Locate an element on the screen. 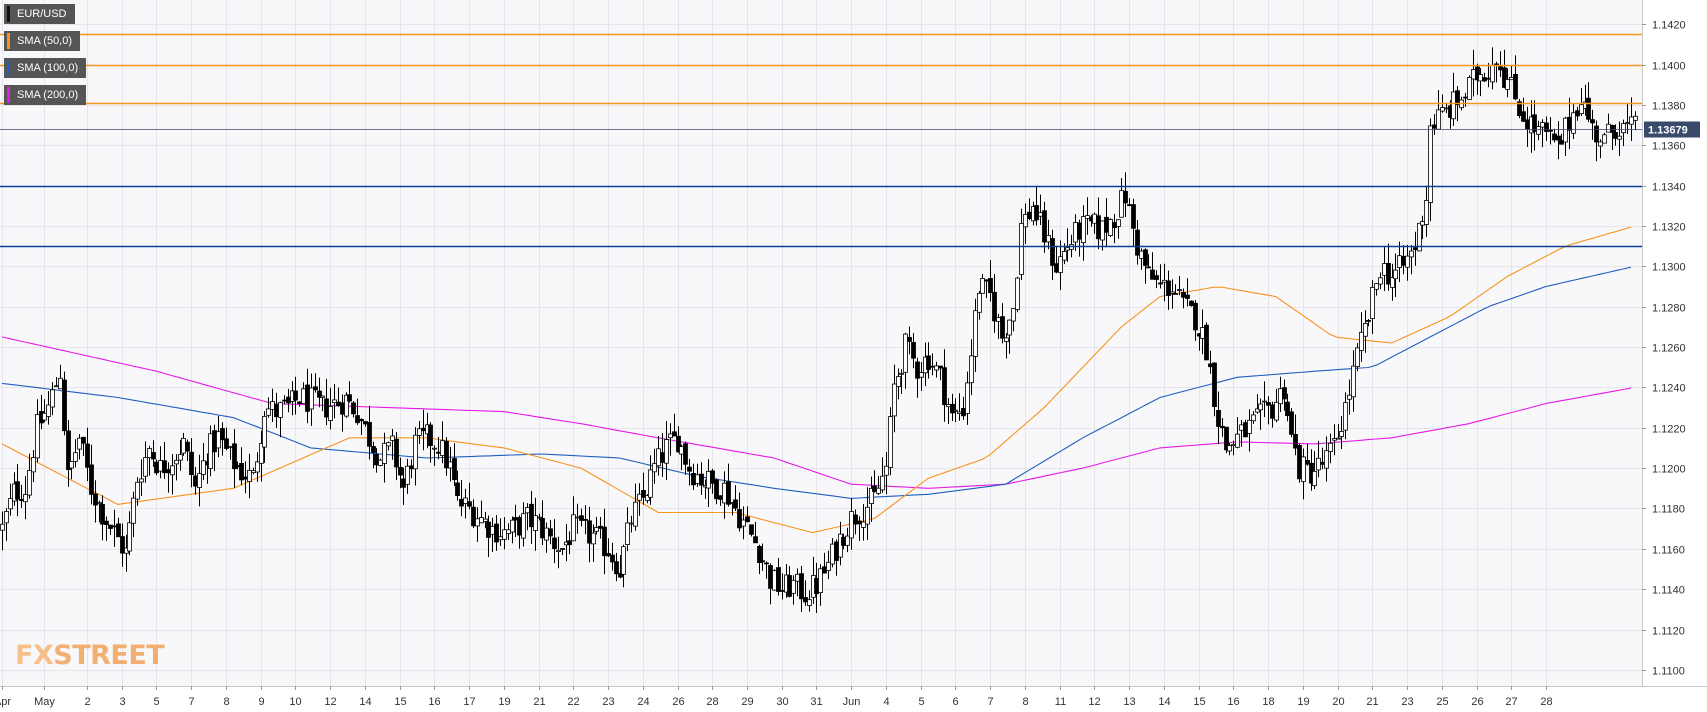  logo-part-street: STREET is located at coordinates (109, 655).